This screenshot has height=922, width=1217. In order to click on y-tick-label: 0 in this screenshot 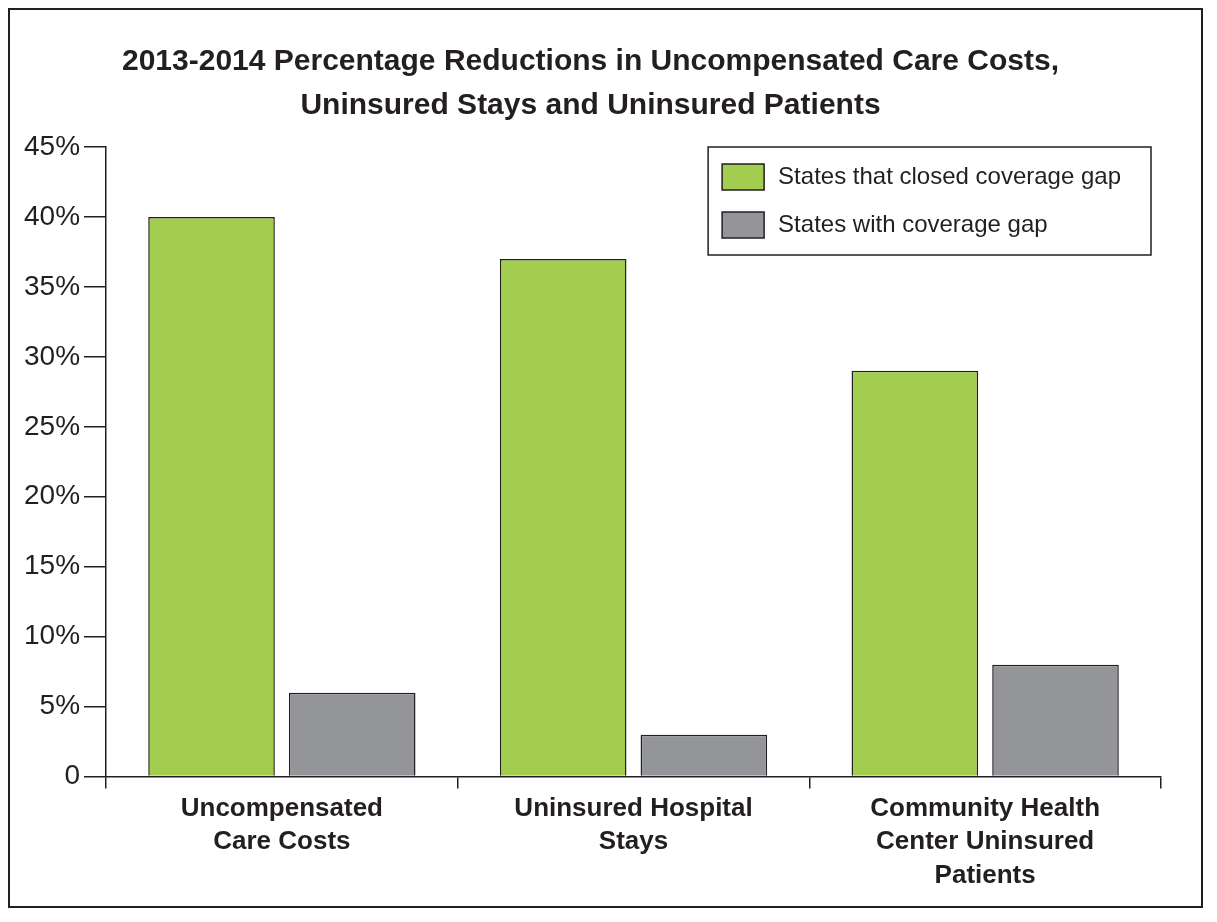, I will do `click(72, 775)`.